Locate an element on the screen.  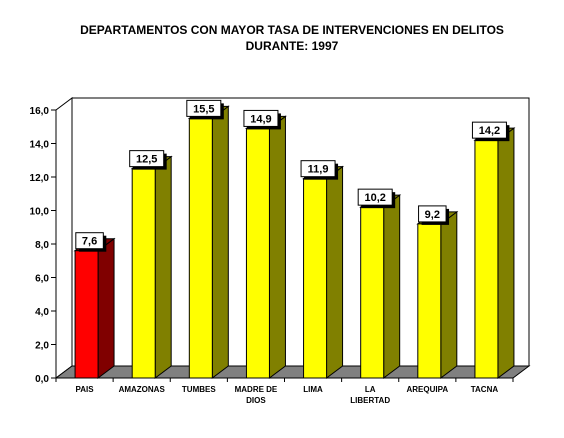
y-tick-label: 14,0 is located at coordinates (40, 145).